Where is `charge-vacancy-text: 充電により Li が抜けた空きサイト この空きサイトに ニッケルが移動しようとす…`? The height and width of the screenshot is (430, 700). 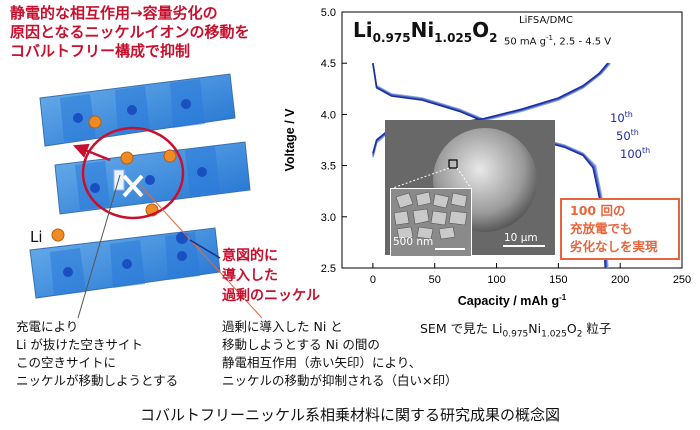
charge-vacancy-text: 充電により Li が抜けた空きサイト この空きサイトに ニッケルが移動しようとす… is located at coordinates (97, 353).